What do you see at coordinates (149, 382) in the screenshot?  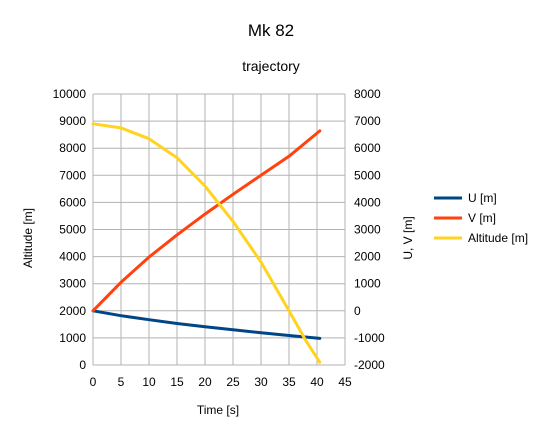 I see `x-tick-label: 10` at bounding box center [149, 382].